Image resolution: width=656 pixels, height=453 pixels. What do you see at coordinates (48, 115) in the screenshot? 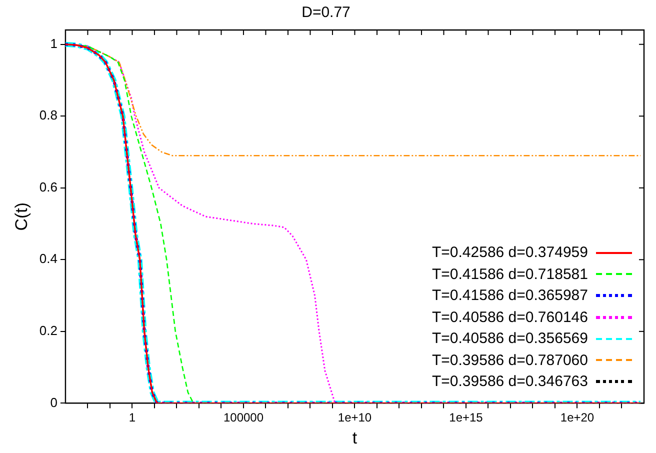
I see `y-tick-label: 0.8` at bounding box center [48, 115].